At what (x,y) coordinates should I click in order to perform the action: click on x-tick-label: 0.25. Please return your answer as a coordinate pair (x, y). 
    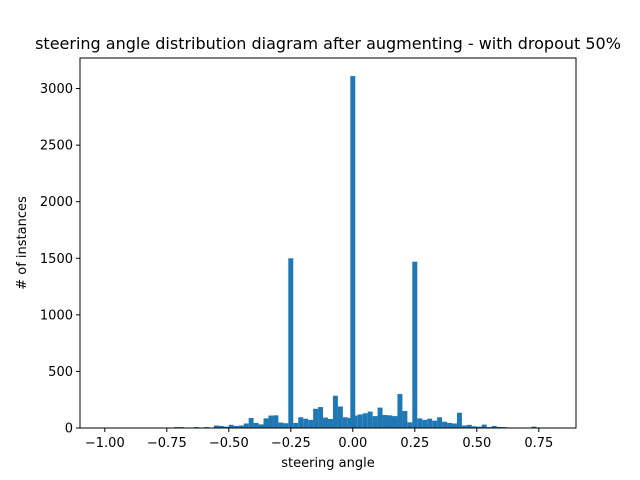
    Looking at the image, I should click on (414, 443).